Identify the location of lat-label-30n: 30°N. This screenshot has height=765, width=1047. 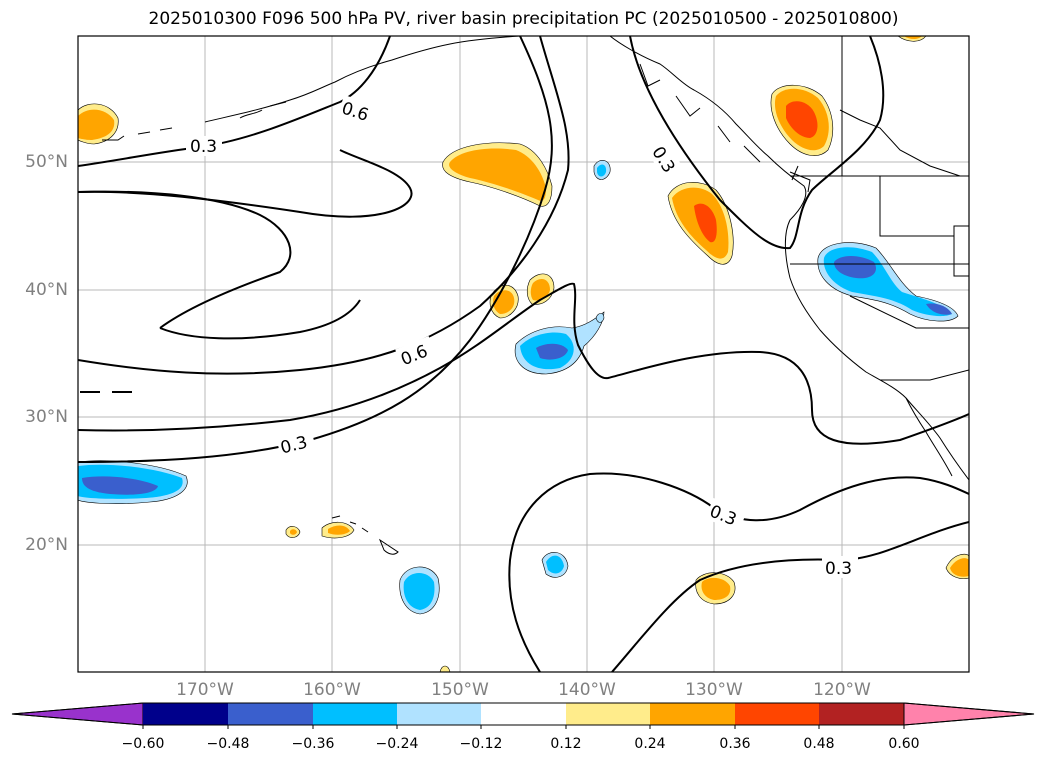
(46, 417).